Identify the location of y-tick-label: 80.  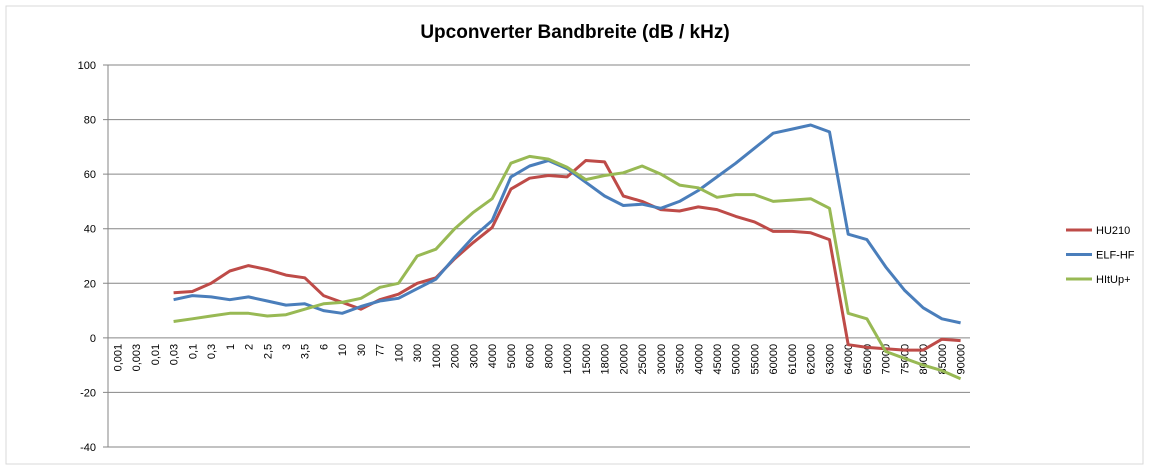
(90, 121).